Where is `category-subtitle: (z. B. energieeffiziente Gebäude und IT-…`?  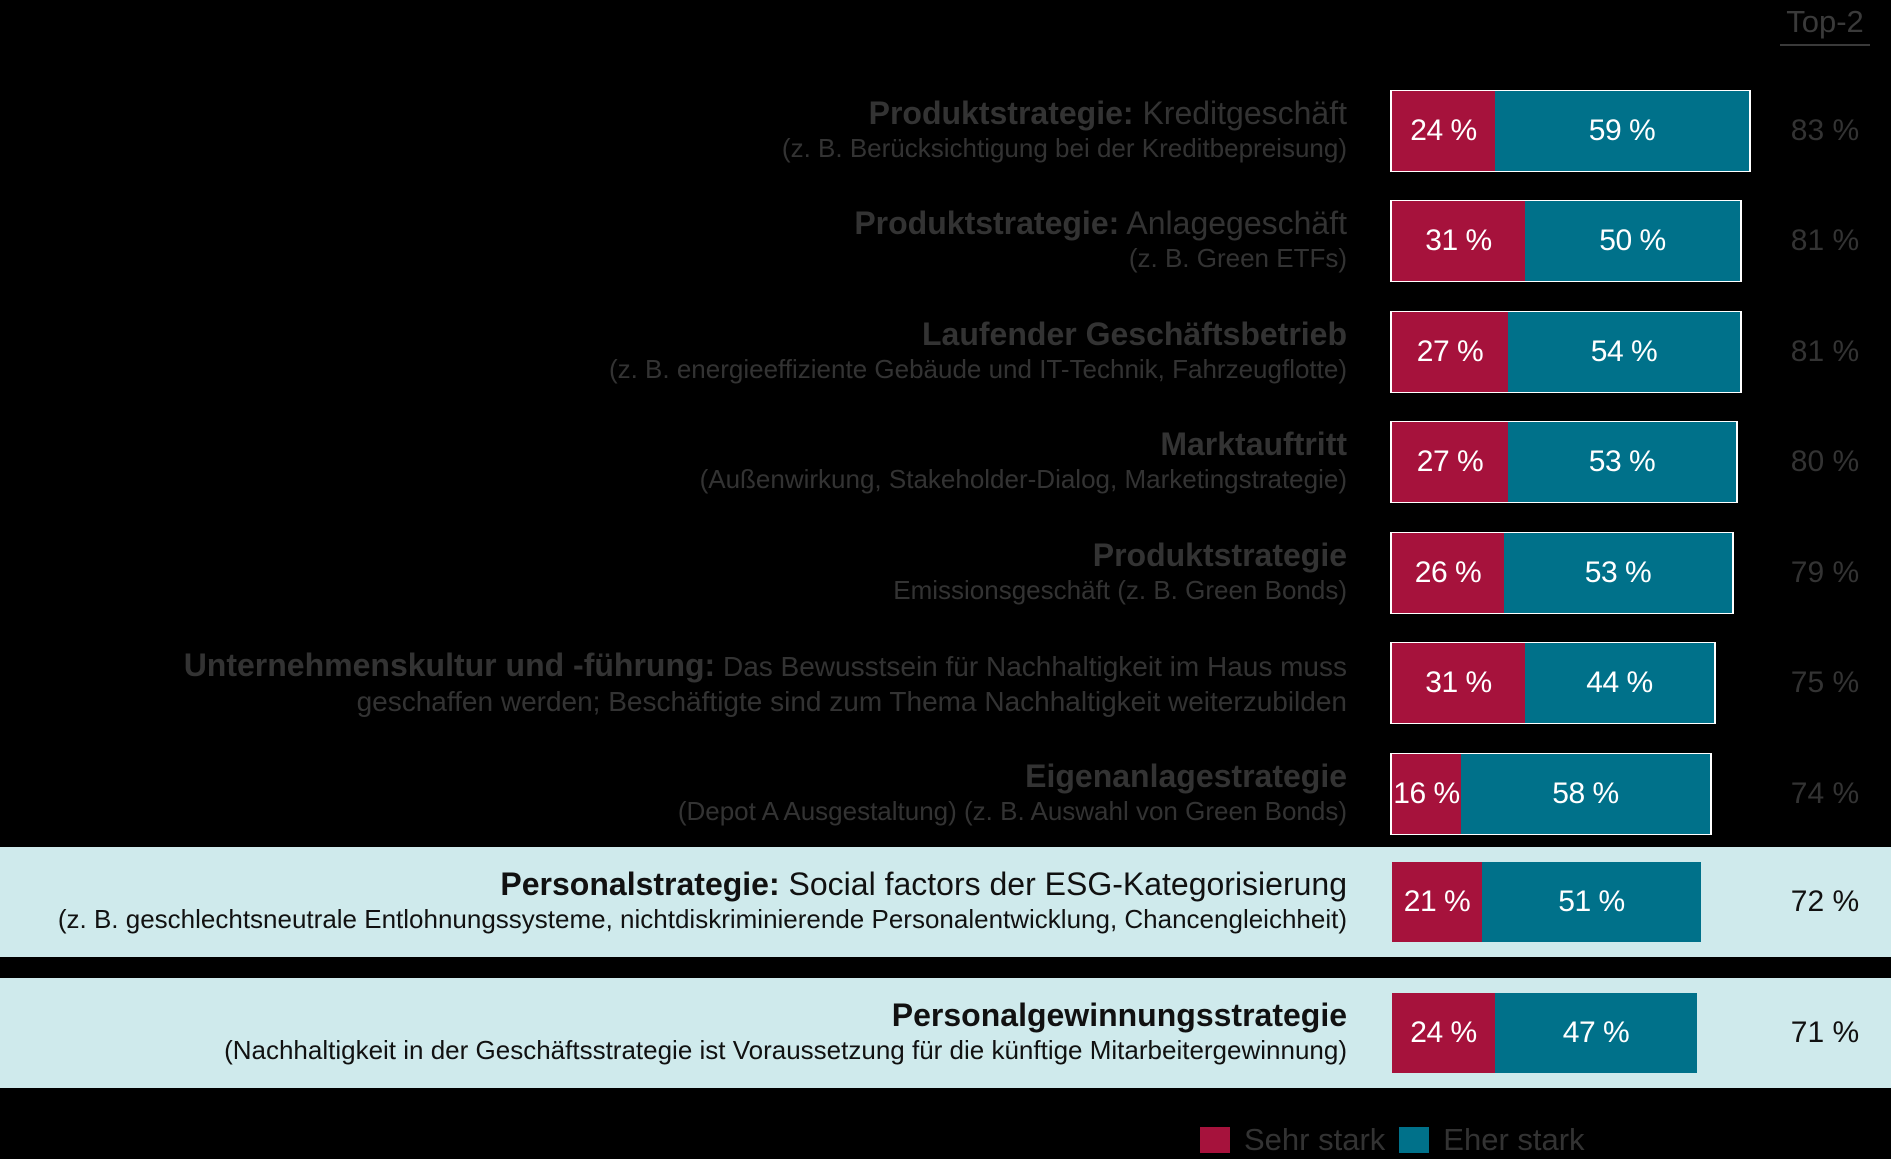 category-subtitle: (z. B. energieeffiziente Gebäude und IT-… is located at coordinates (977, 369).